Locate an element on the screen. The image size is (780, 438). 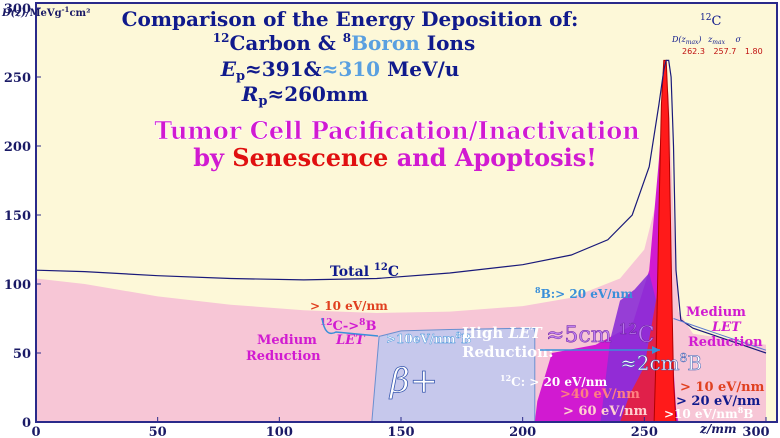
box-b: B is located at coordinates (466, 339).